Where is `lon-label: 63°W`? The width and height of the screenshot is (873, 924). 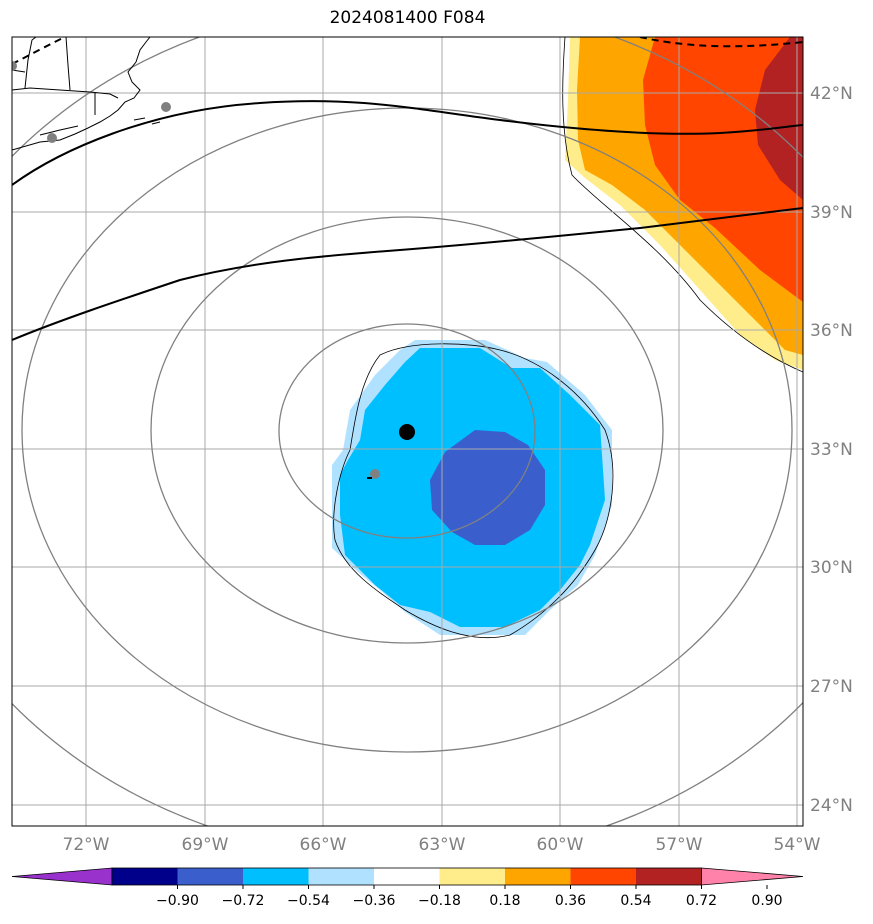 lon-label: 63°W is located at coordinates (442, 845).